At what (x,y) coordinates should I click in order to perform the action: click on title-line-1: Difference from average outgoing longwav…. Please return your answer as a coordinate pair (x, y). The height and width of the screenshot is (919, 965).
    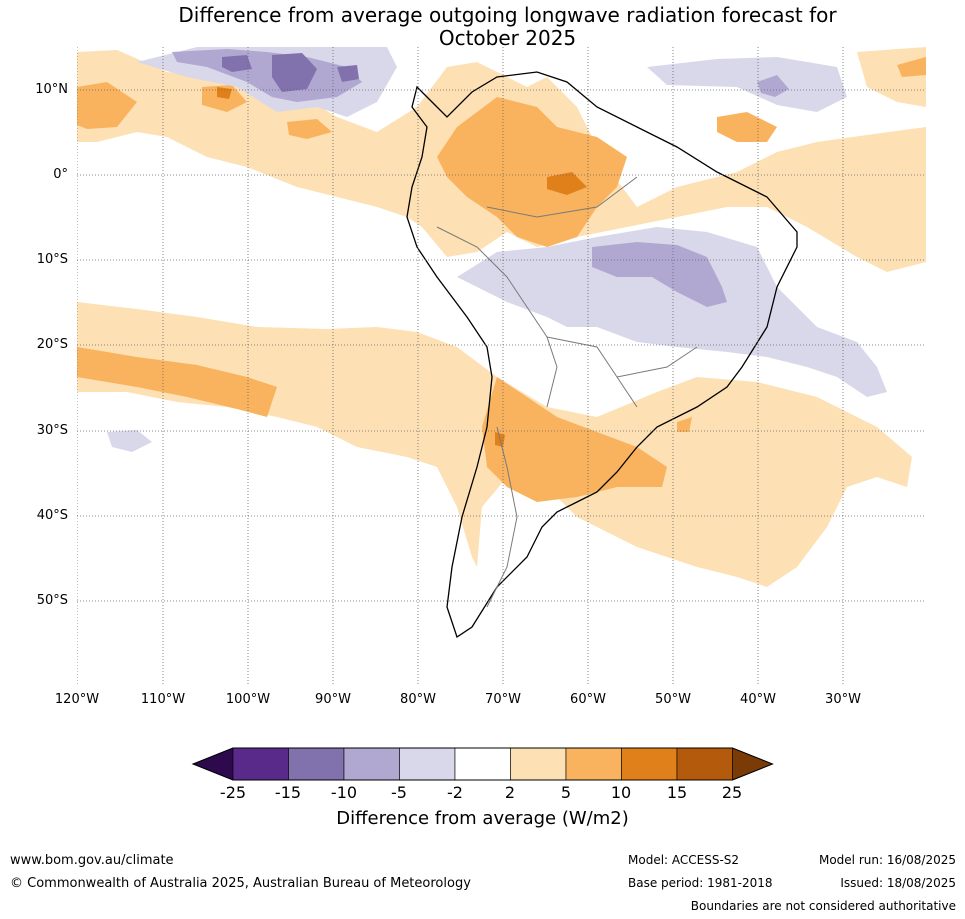
    Looking at the image, I should click on (507, 15).